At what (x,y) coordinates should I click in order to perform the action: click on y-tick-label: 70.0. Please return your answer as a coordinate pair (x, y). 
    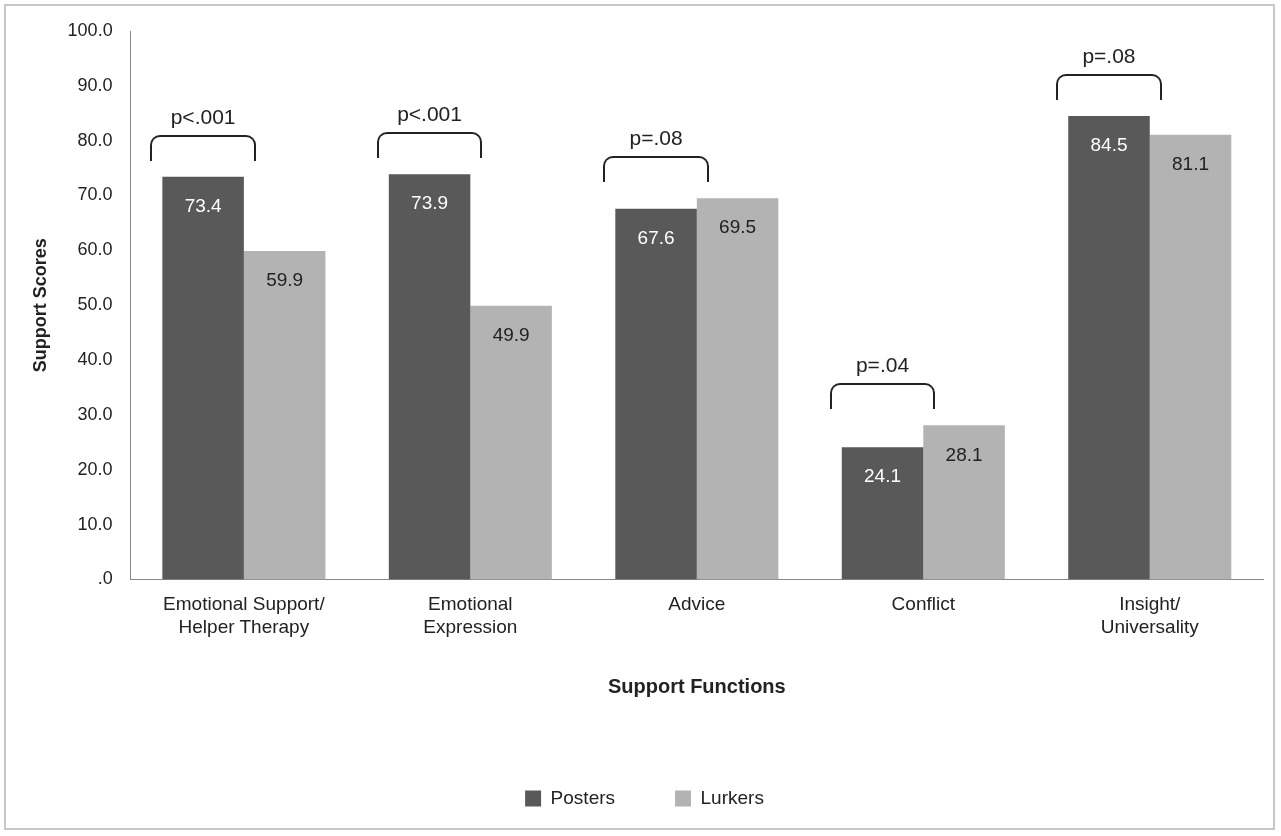
    Looking at the image, I should click on (95, 194).